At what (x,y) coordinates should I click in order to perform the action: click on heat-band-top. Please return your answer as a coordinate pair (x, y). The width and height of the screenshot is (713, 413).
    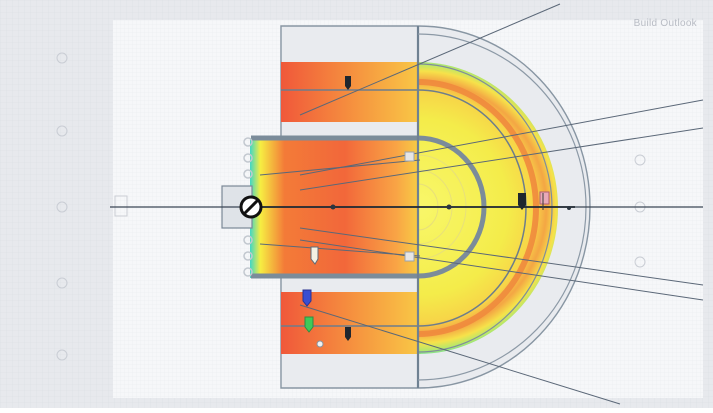
    Looking at the image, I should click on (351, 92).